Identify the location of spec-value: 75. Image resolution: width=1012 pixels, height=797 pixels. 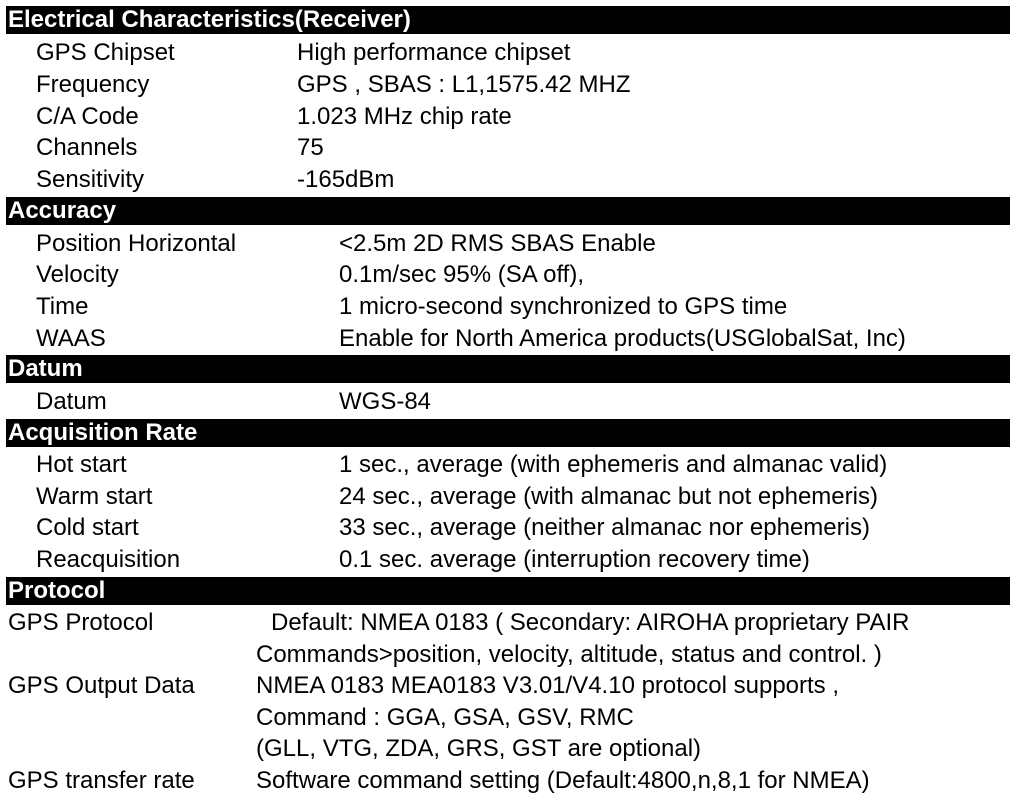
(310, 147).